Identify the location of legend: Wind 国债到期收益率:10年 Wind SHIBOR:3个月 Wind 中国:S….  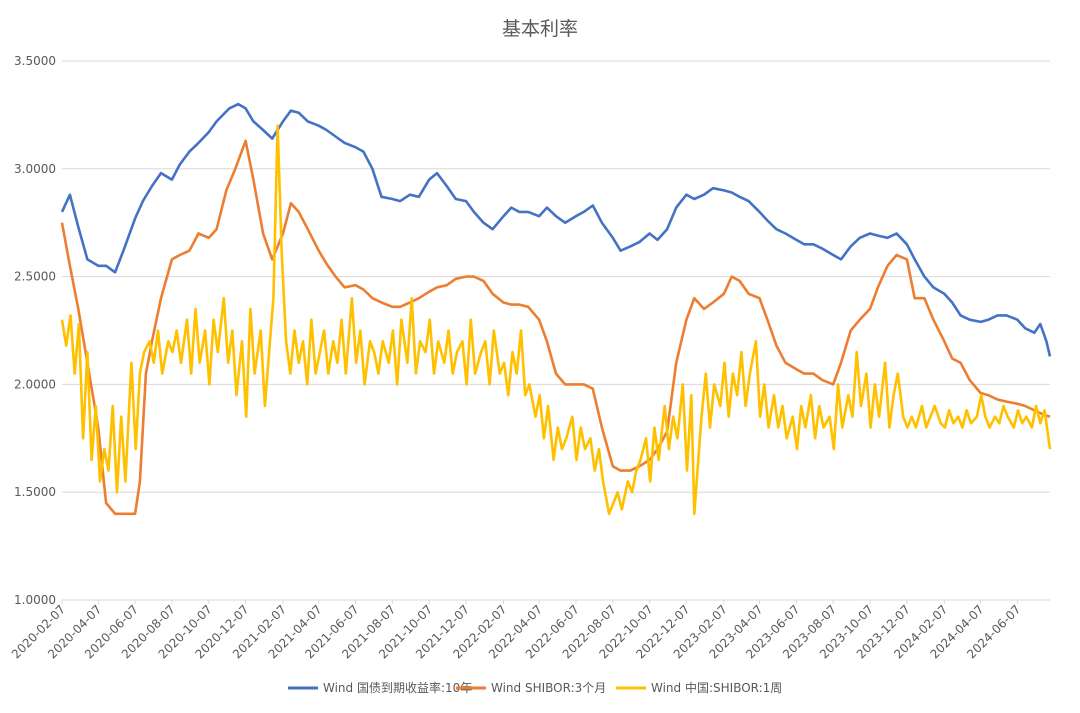
(535, 687).